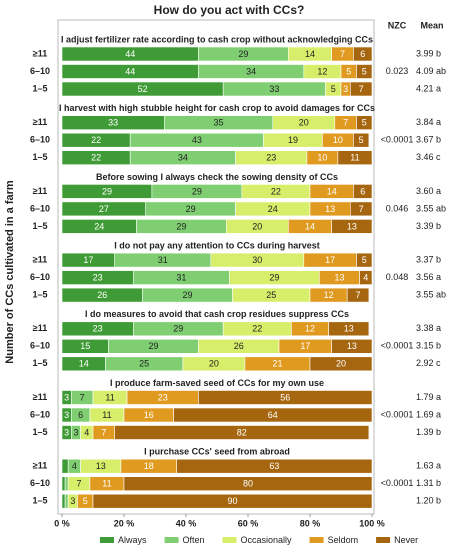 This screenshot has width=458, height=550. What do you see at coordinates (85, 346) in the screenshot?
I see `value-label: 15` at bounding box center [85, 346].